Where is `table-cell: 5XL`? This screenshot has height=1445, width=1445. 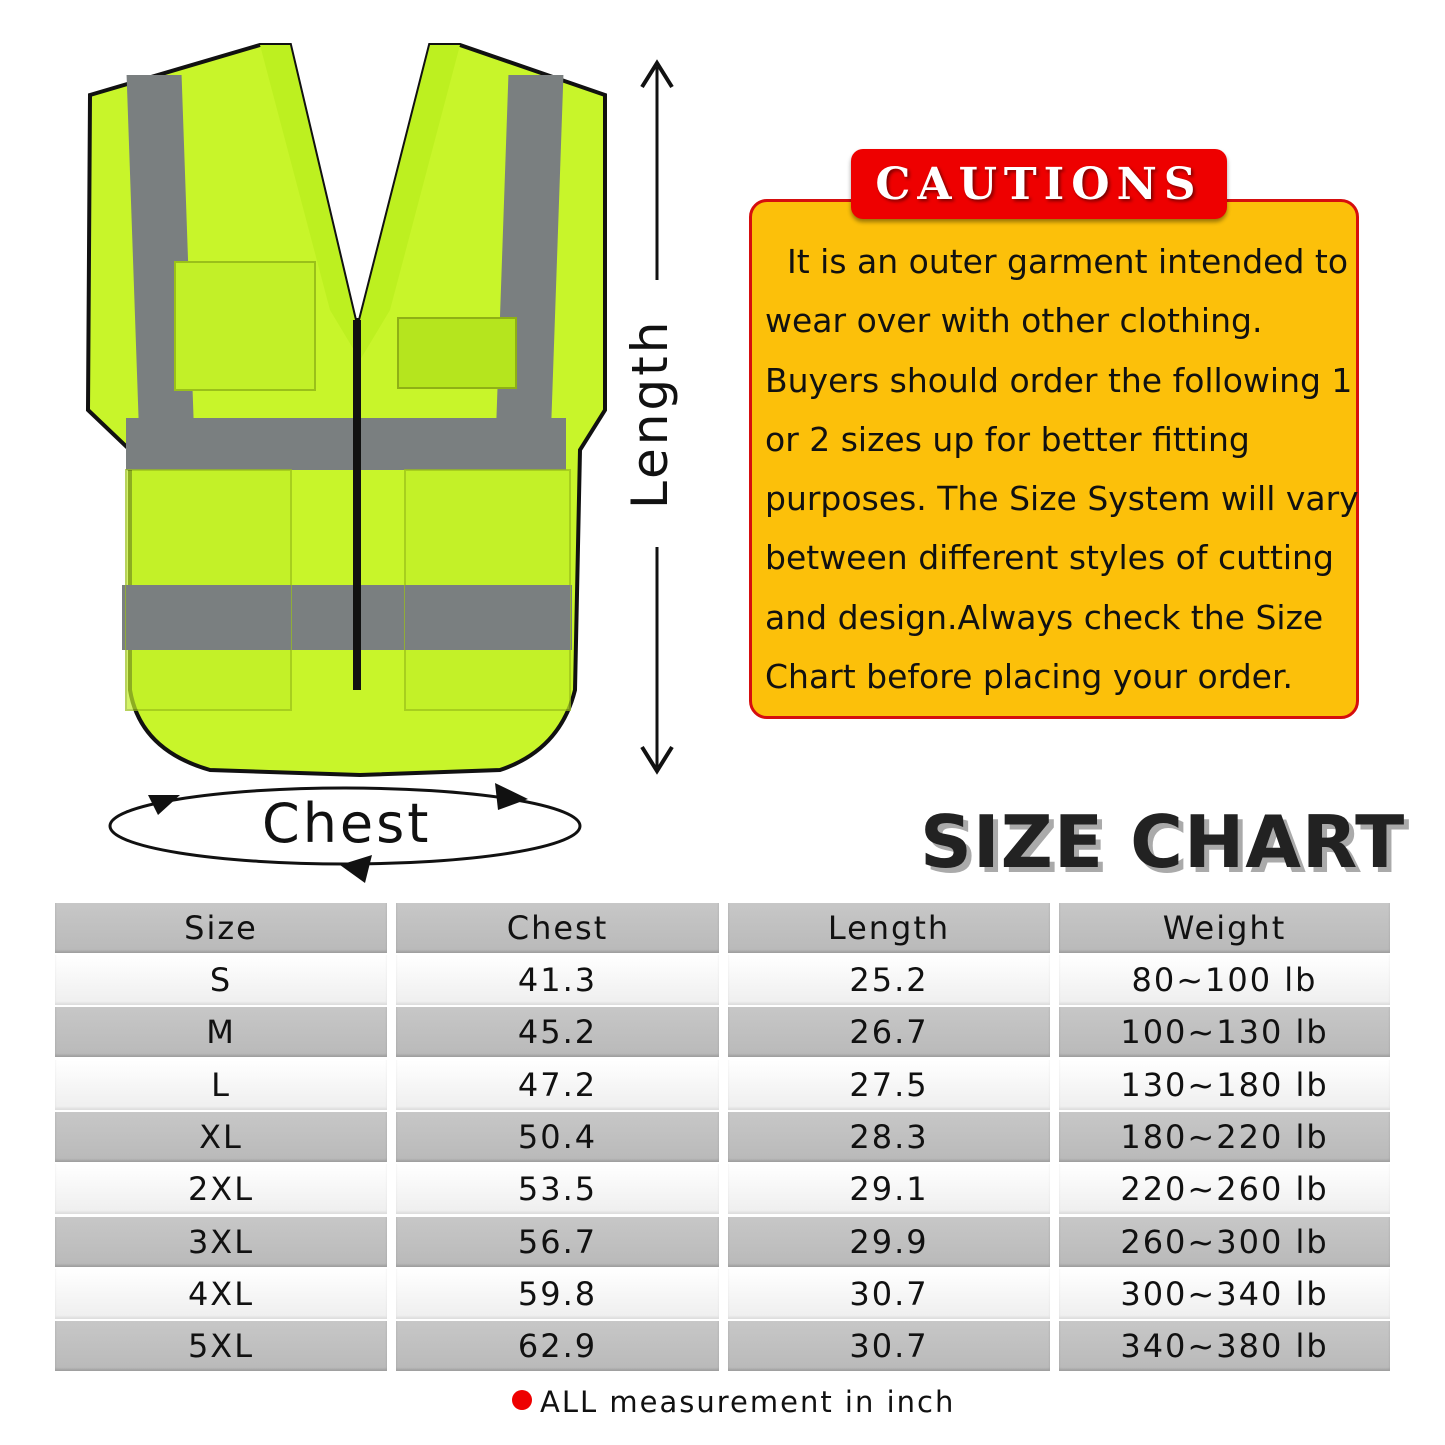
table-cell: 5XL is located at coordinates (221, 1346).